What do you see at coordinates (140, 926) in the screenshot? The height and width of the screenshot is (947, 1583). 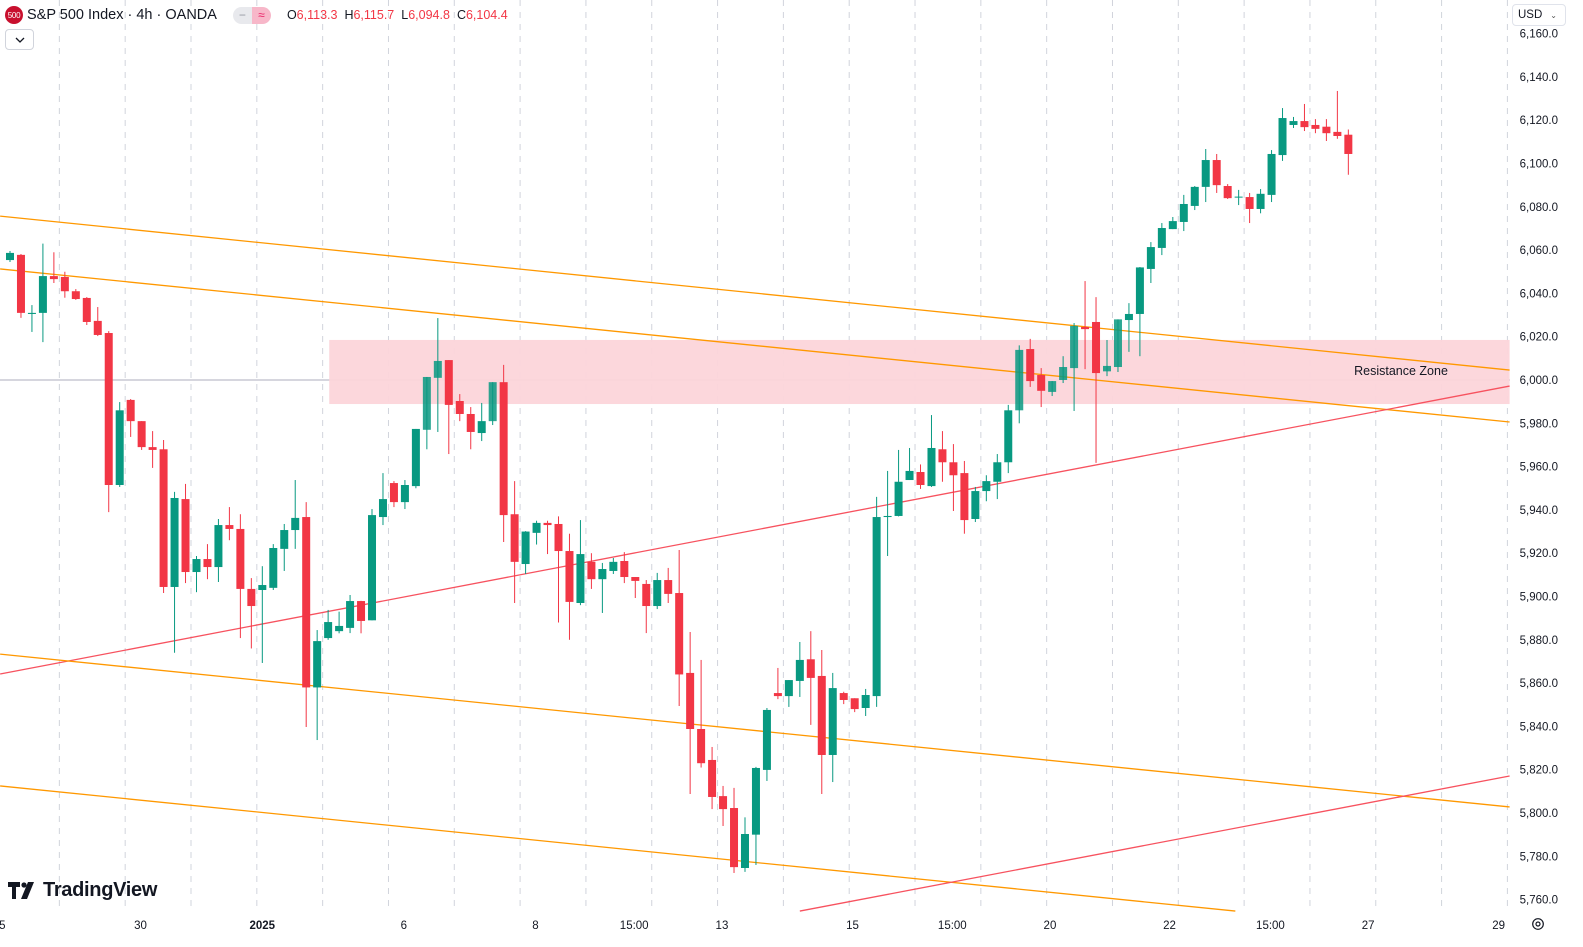 I see `time-tick-label: 30` at bounding box center [140, 926].